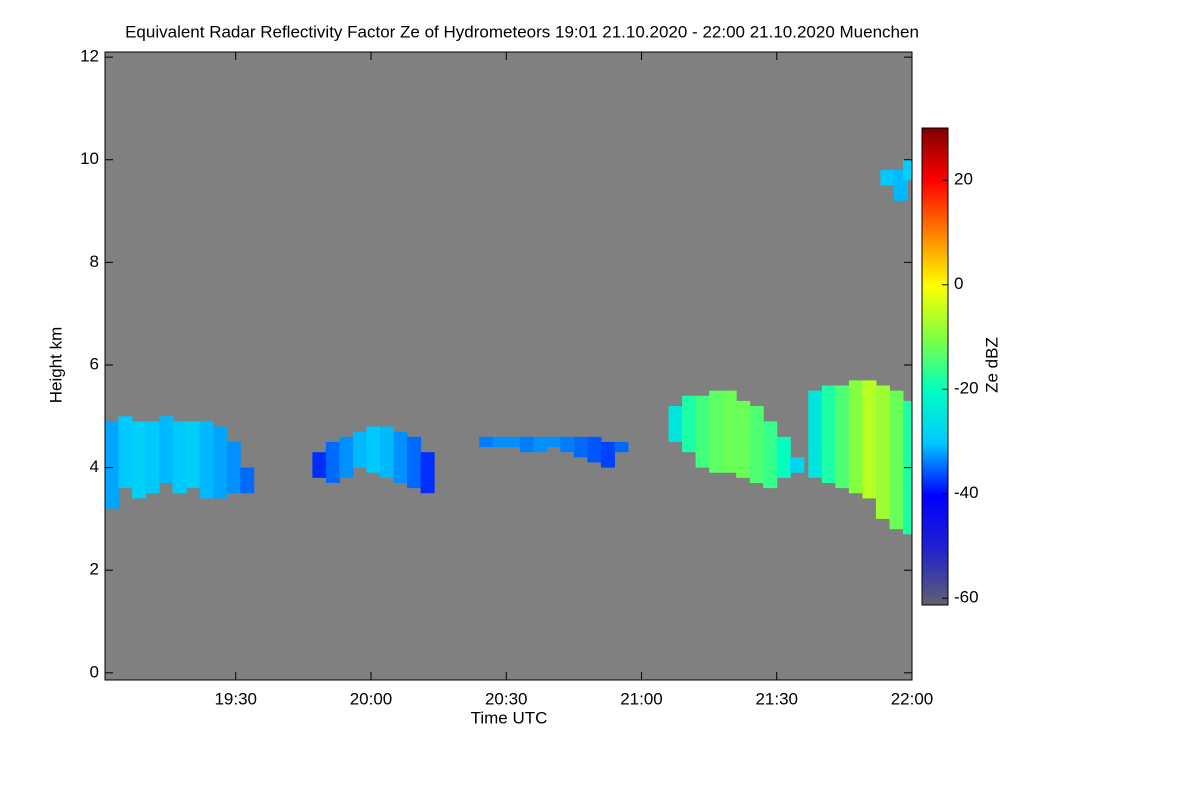 The width and height of the screenshot is (1200, 800). What do you see at coordinates (94, 466) in the screenshot?
I see `y-tick-label: 4` at bounding box center [94, 466].